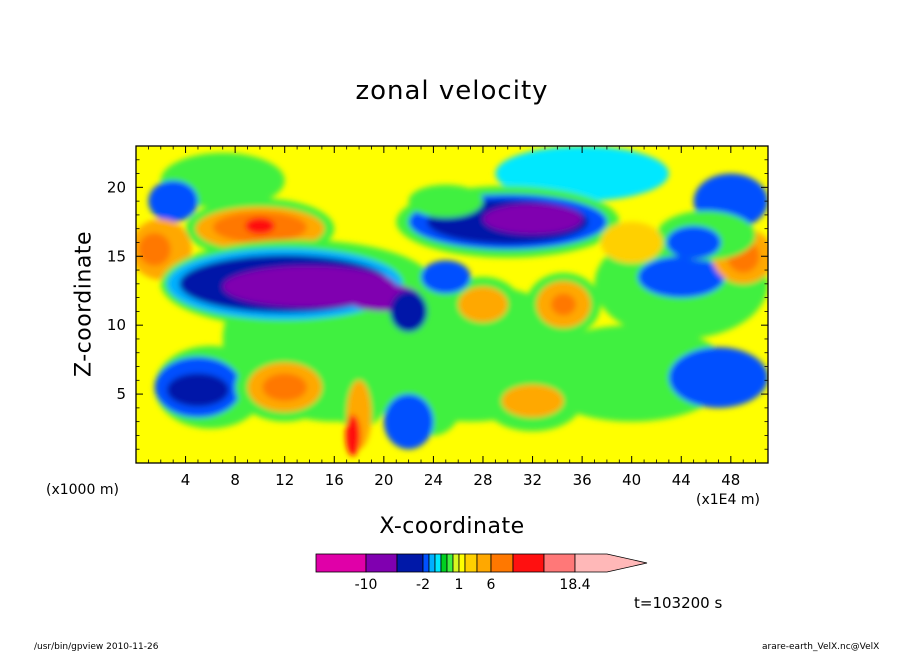  I want to click on colorbar-label: 18.4, so click(574, 585).